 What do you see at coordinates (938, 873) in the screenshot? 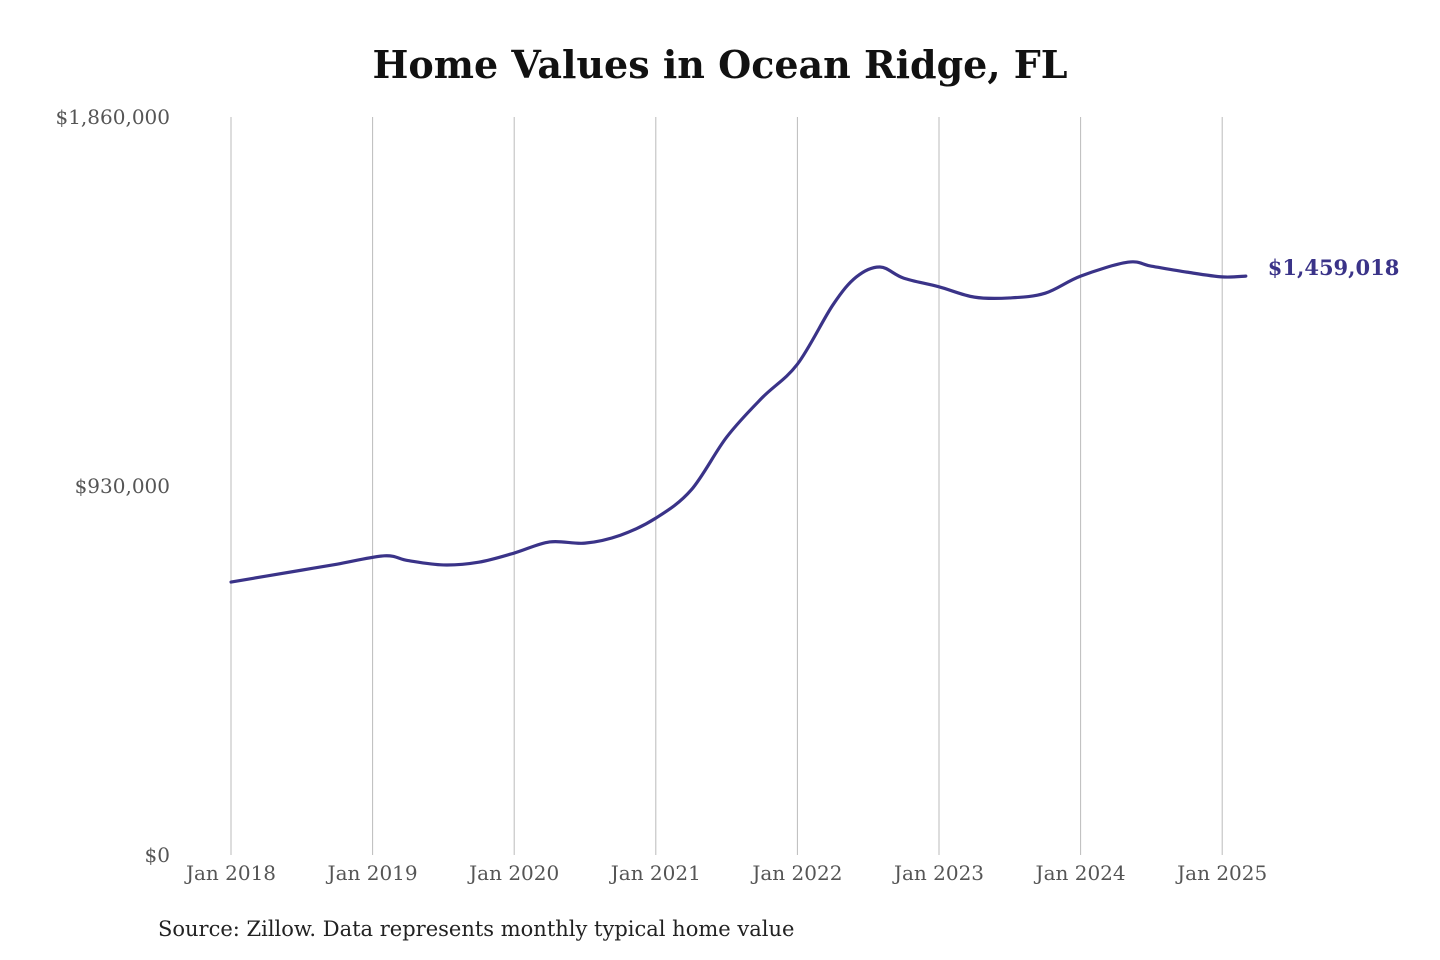
I see `x-tick-label: Jan 2023` at bounding box center [938, 873].